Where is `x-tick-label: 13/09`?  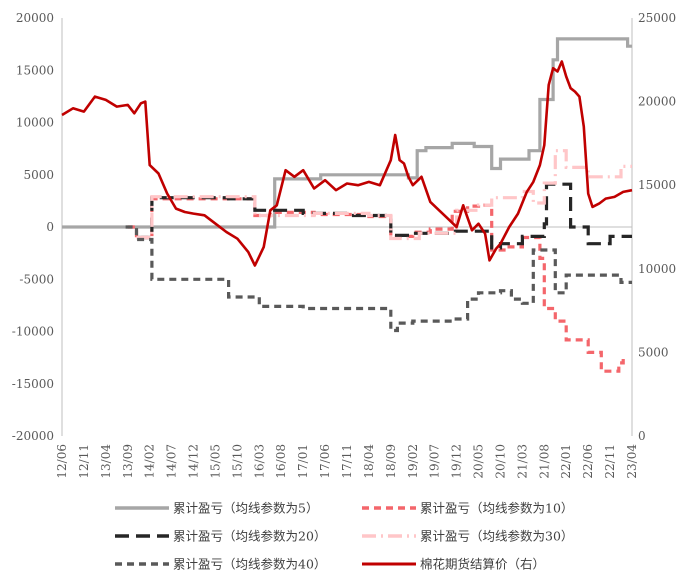
x-tick-label: 13/09 is located at coordinates (128, 461).